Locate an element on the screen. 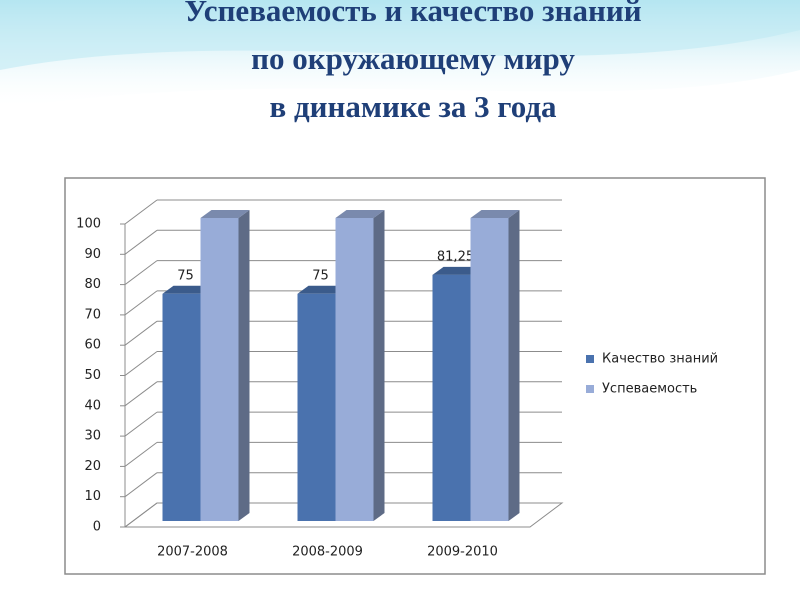 This screenshot has height=600, width=800. y-tick-label: 70 is located at coordinates (92, 314).